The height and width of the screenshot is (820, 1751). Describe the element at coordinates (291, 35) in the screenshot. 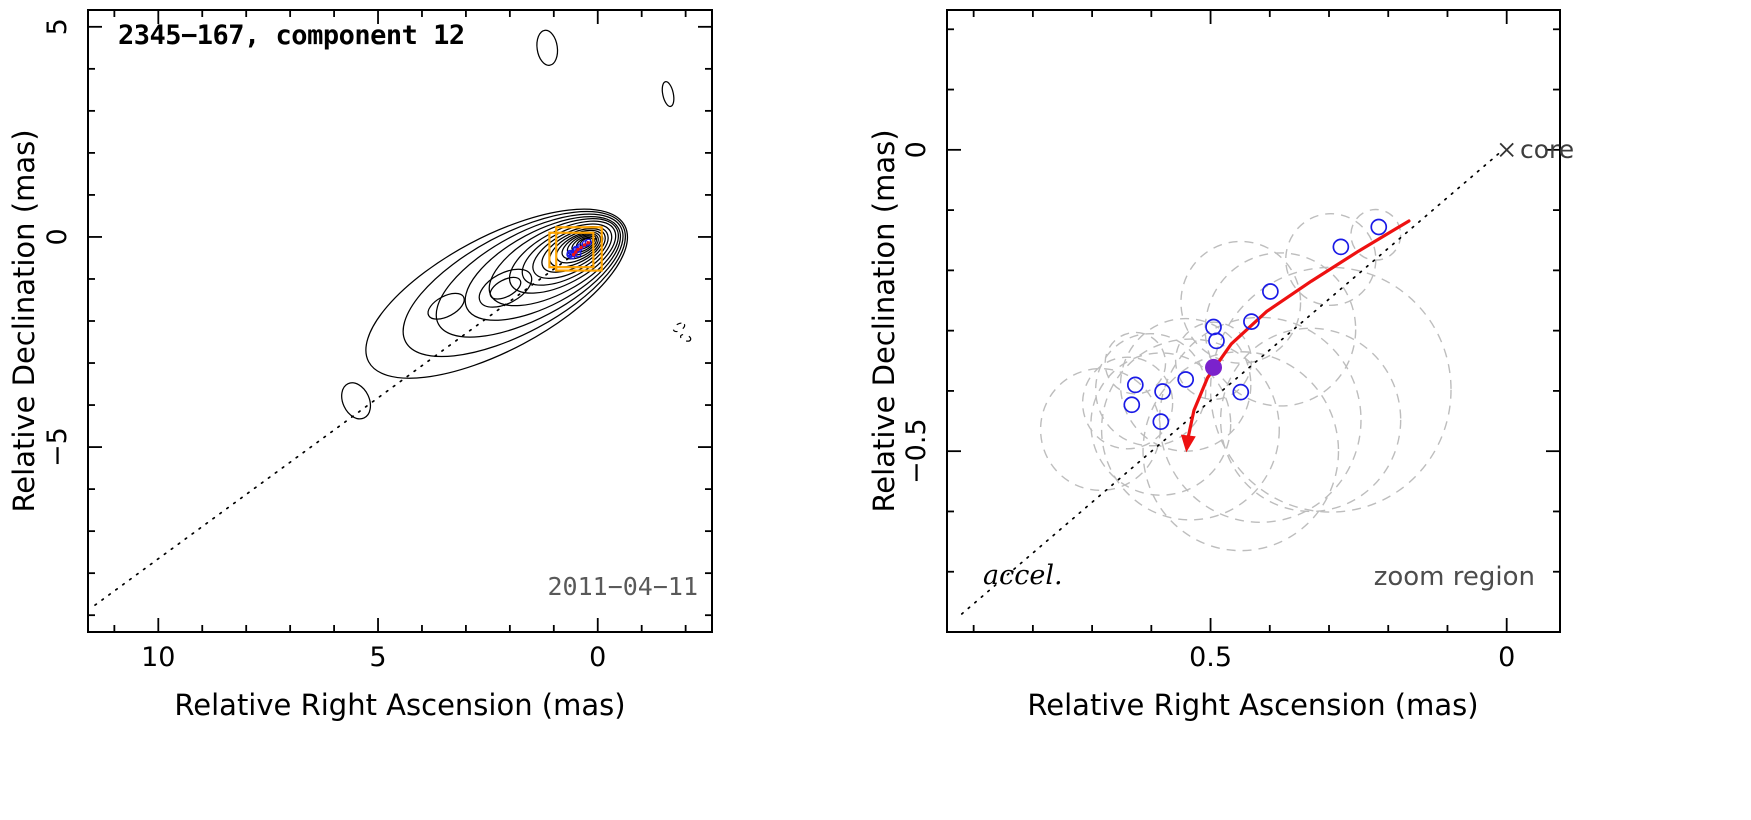

I see `source-component-title: 2345−167, component 12` at that location.